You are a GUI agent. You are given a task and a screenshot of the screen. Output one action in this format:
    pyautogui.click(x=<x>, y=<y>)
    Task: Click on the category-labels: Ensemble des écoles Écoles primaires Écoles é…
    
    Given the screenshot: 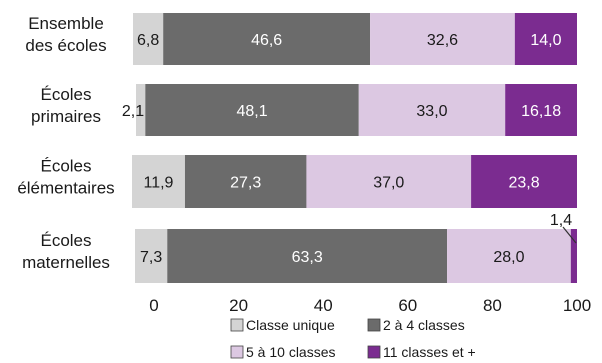 What is the action you would take?
    pyautogui.click(x=65, y=143)
    